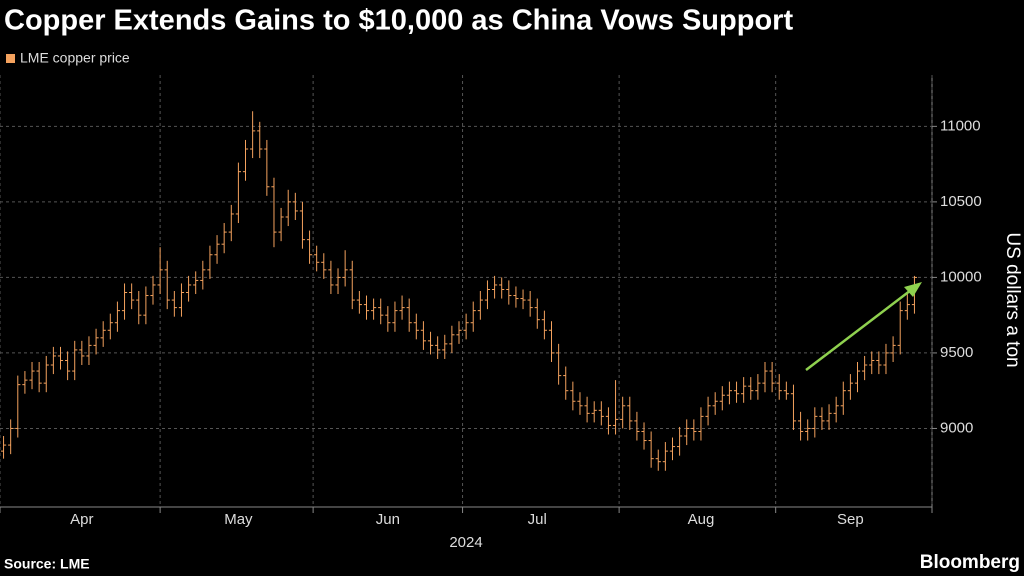 Image resolution: width=1024 pixels, height=576 pixels. I want to click on y-tick-label: 10500, so click(961, 201).